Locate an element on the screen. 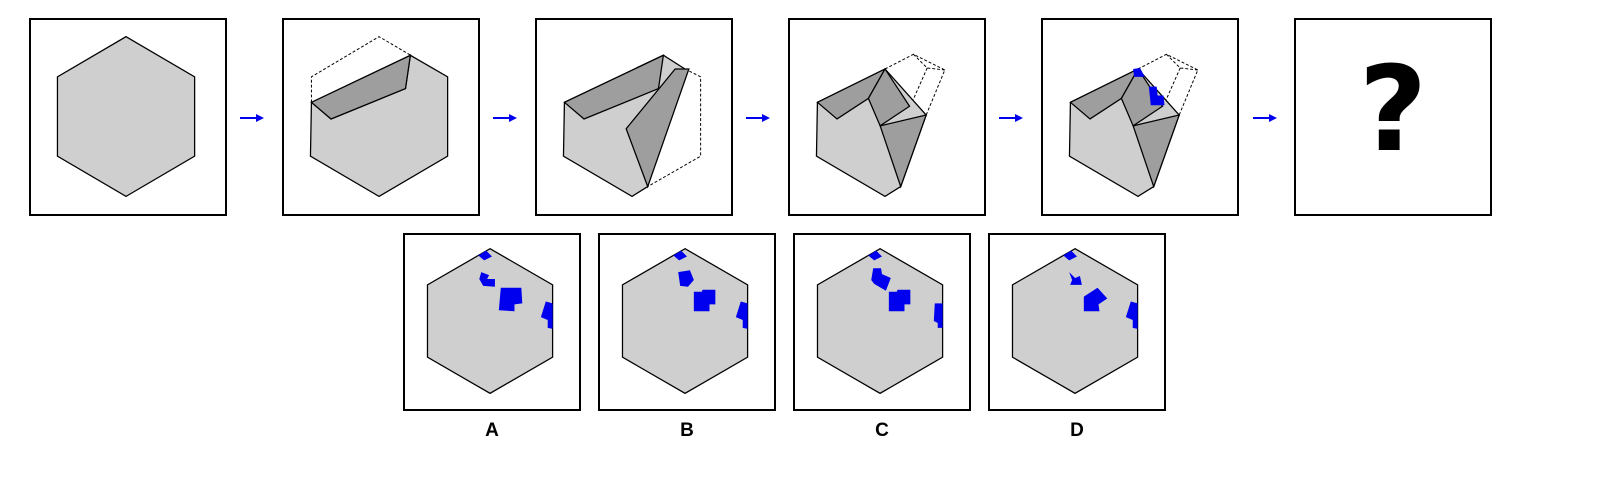 This screenshot has width=1610, height=490. option-a-panel is located at coordinates (492, 322).